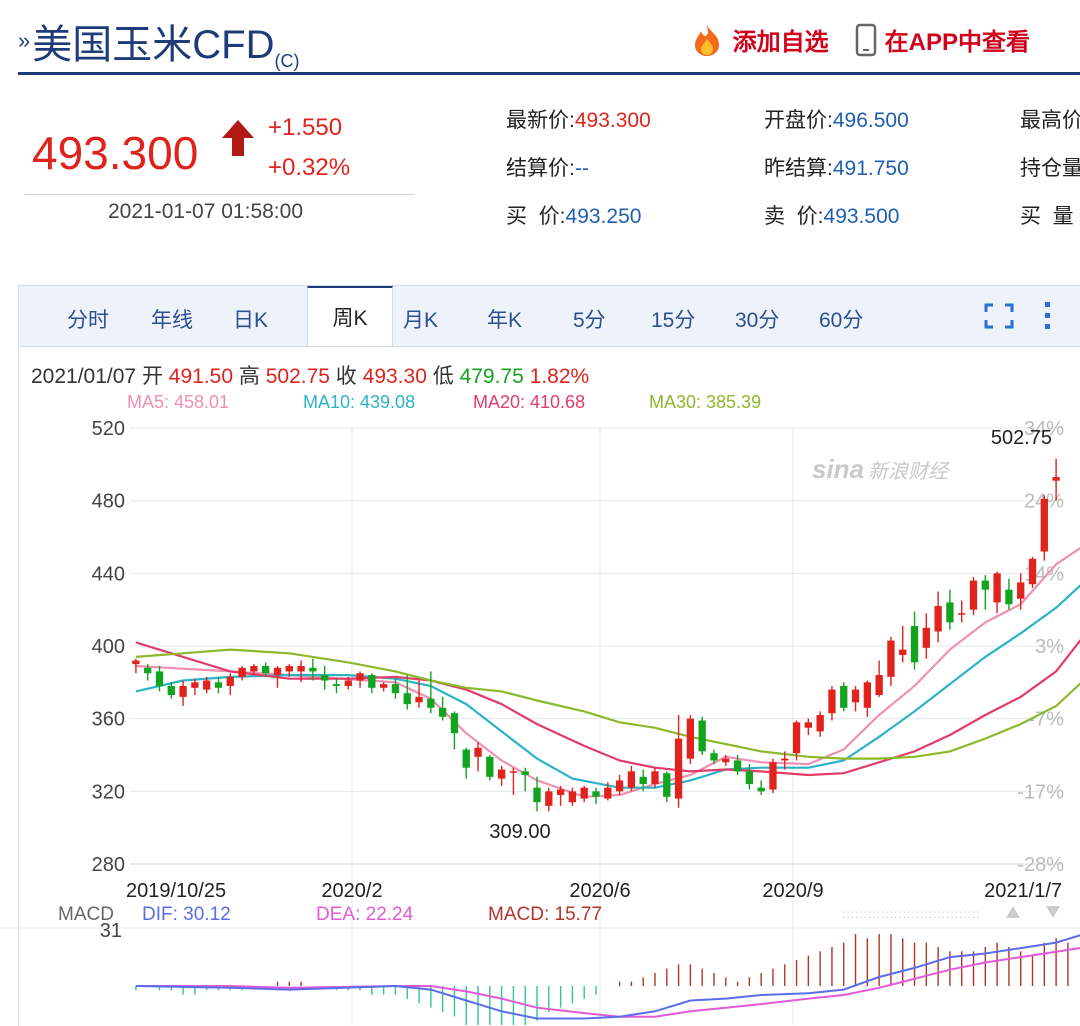 The height and width of the screenshot is (1026, 1080). Describe the element at coordinates (581, 168) in the screenshot. I see `quote-field-value: --` at that location.